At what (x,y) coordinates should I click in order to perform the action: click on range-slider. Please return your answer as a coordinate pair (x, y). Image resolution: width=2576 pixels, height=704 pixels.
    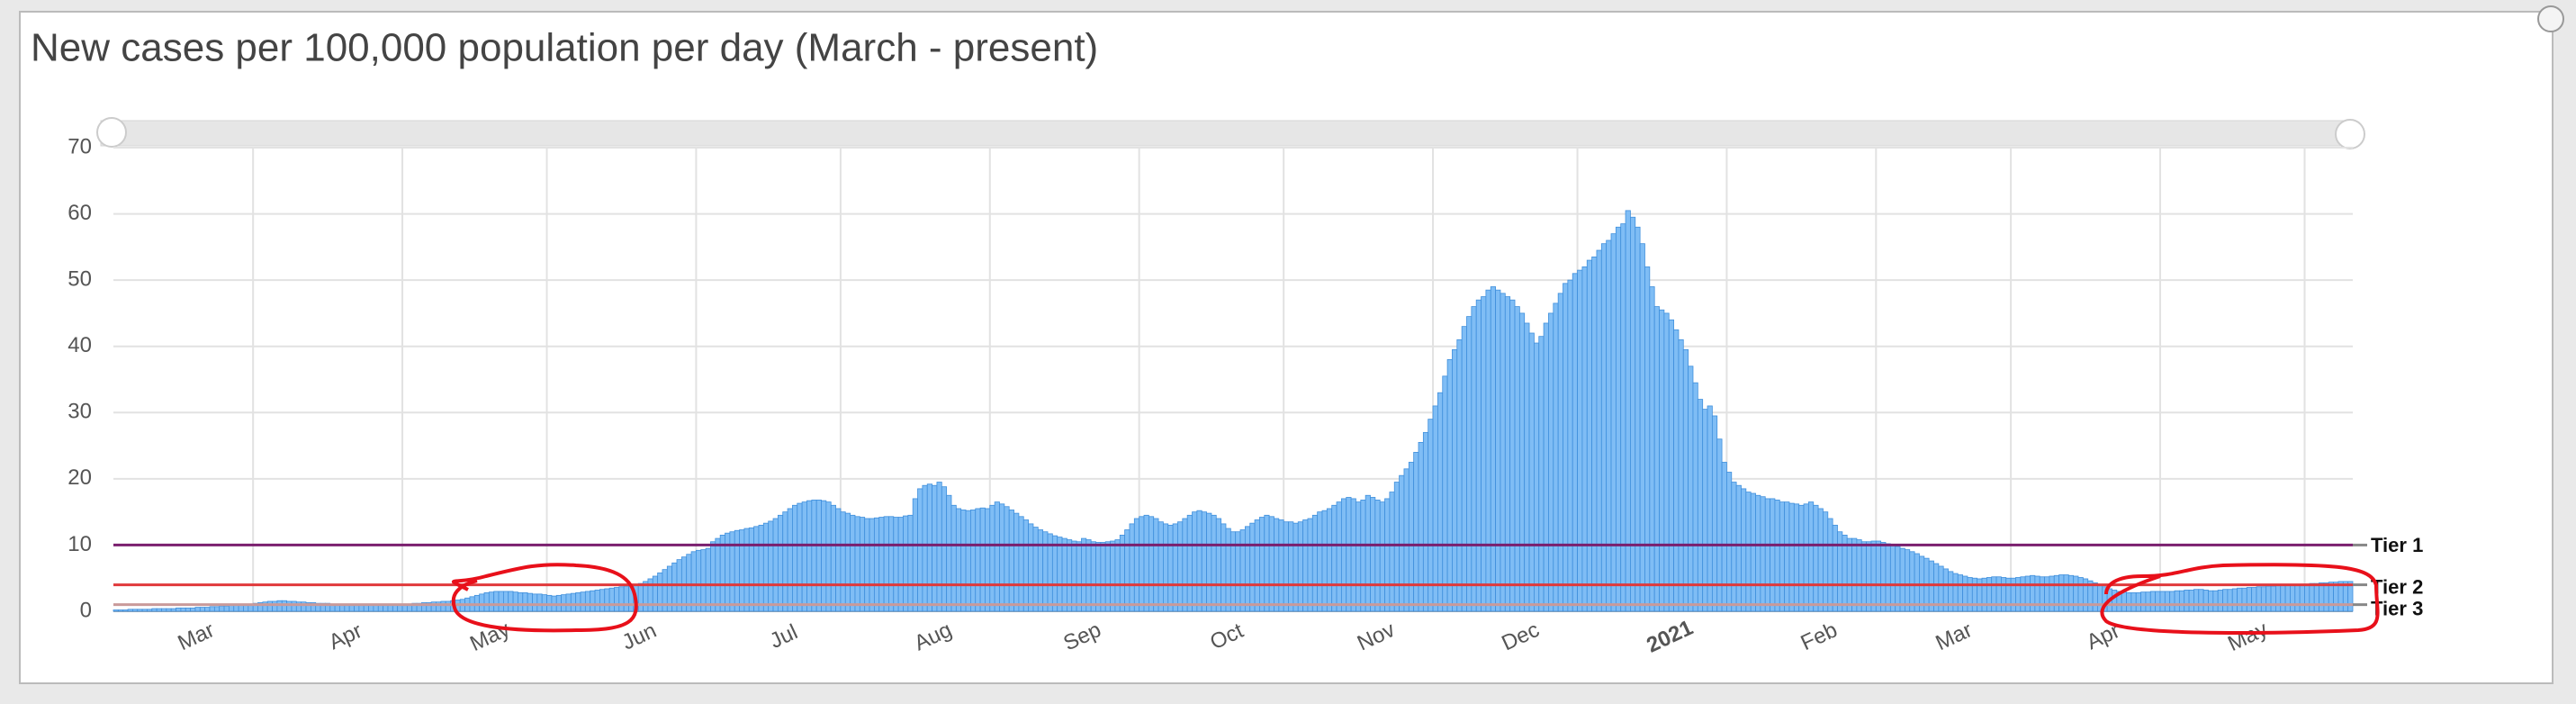
    Looking at the image, I should click on (1230, 133).